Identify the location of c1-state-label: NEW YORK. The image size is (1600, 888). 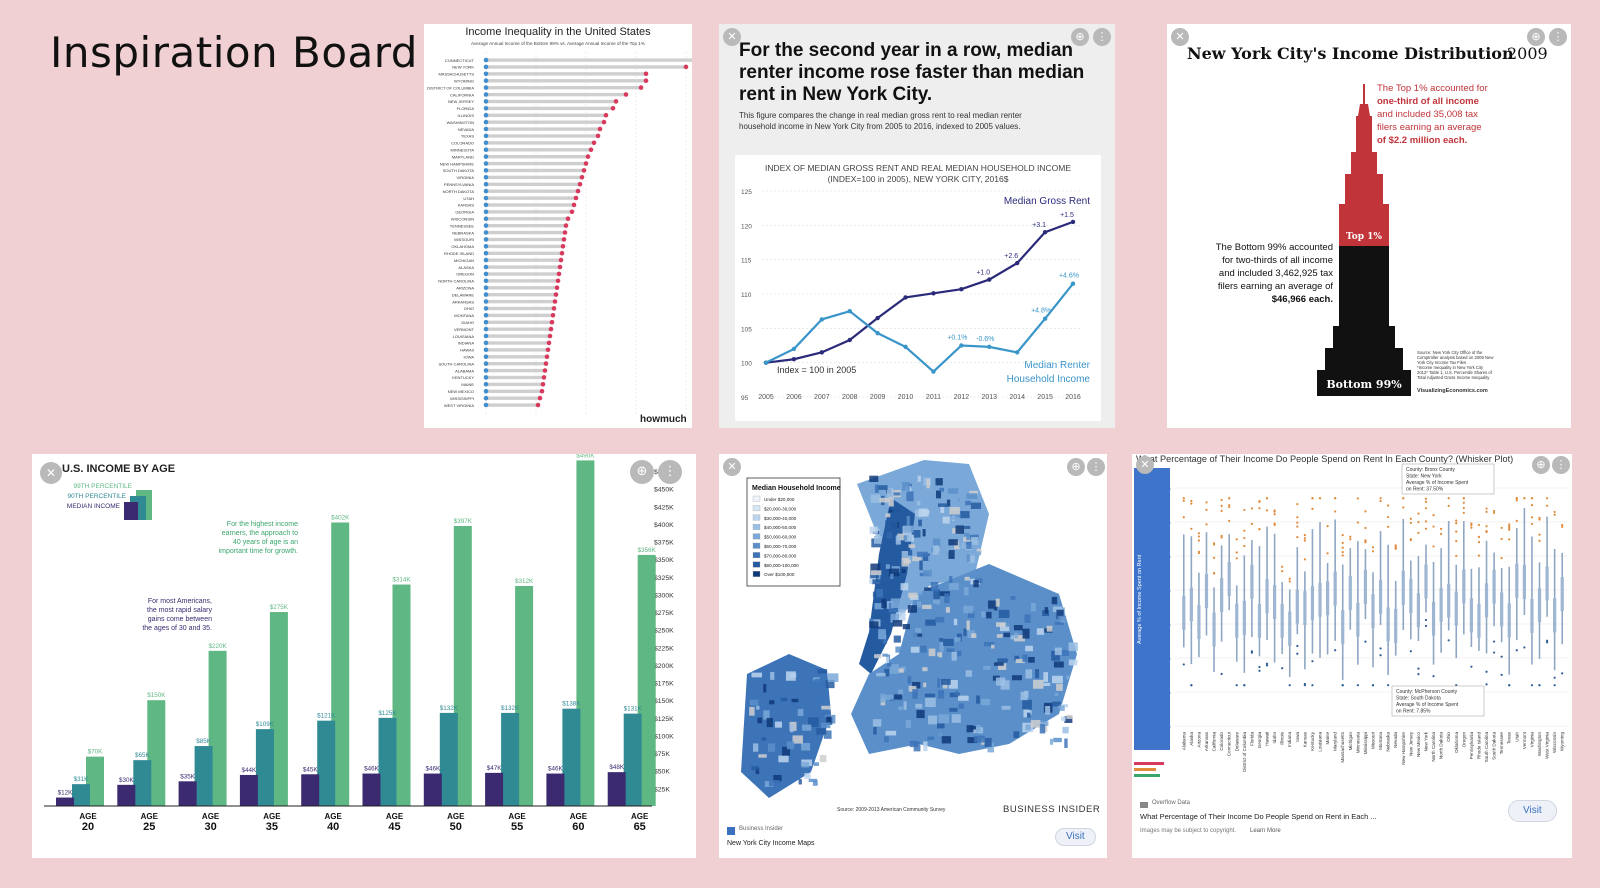
(463, 67).